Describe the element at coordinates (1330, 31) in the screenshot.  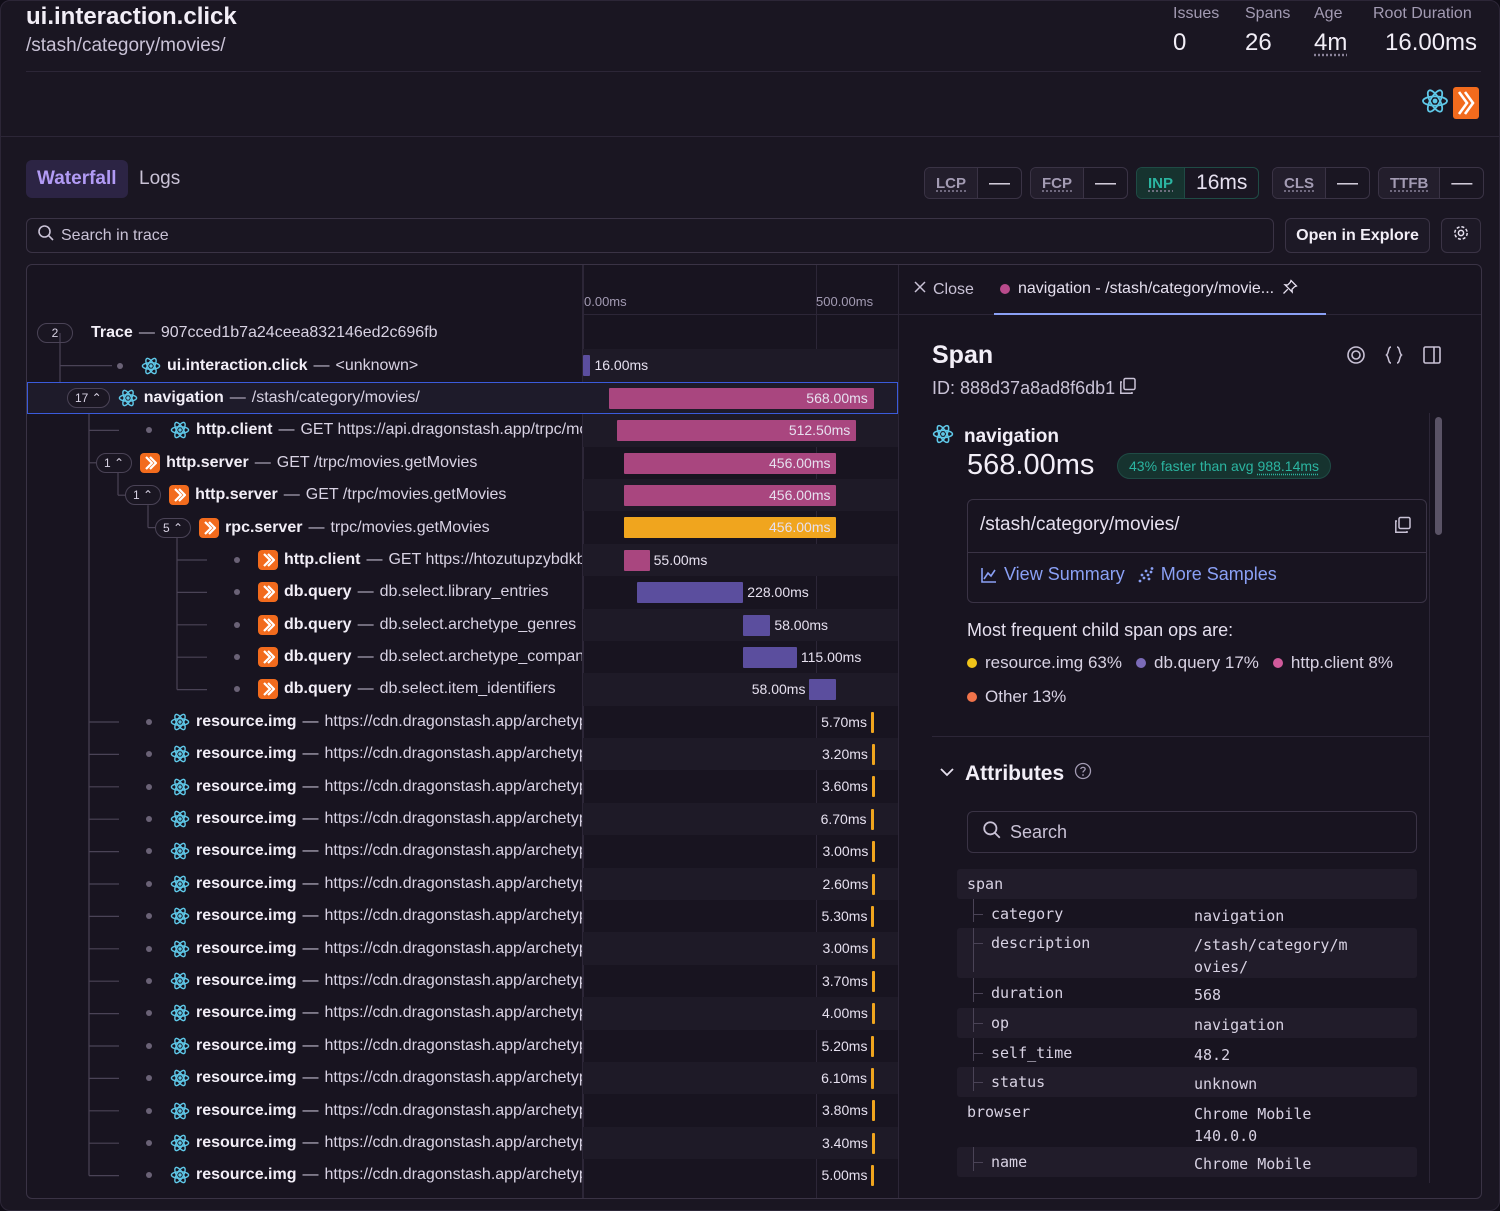
I see `stat-age: Age 4m` at that location.